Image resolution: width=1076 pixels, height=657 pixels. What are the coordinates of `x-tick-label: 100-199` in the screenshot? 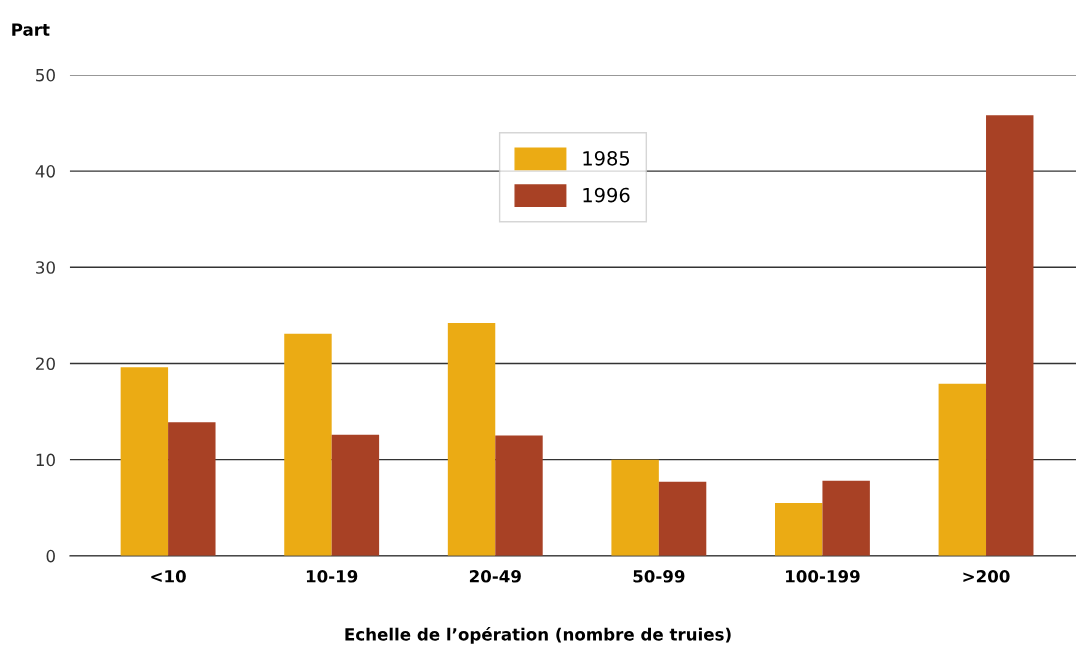 It's located at (823, 576).